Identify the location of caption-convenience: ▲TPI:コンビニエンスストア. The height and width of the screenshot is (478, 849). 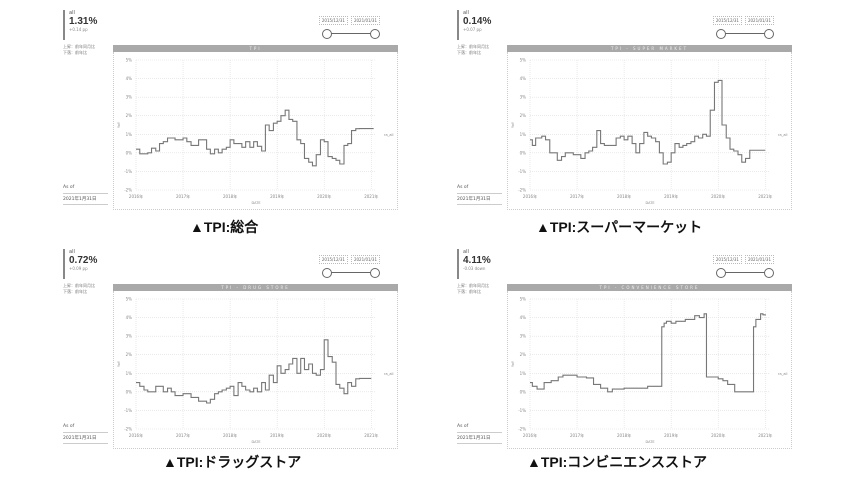
(617, 462).